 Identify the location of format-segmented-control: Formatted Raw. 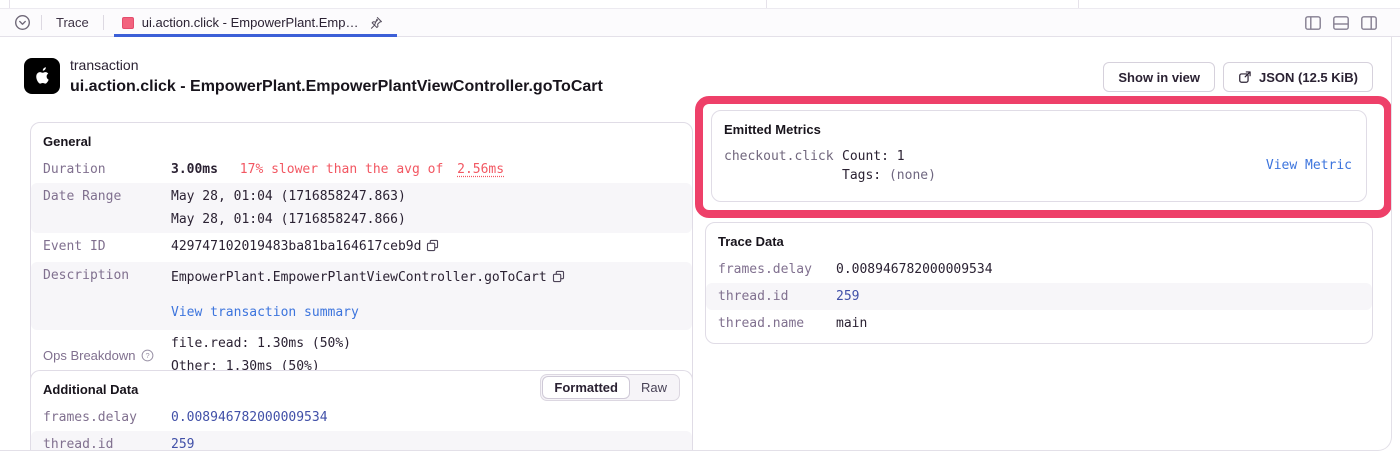
(610, 387).